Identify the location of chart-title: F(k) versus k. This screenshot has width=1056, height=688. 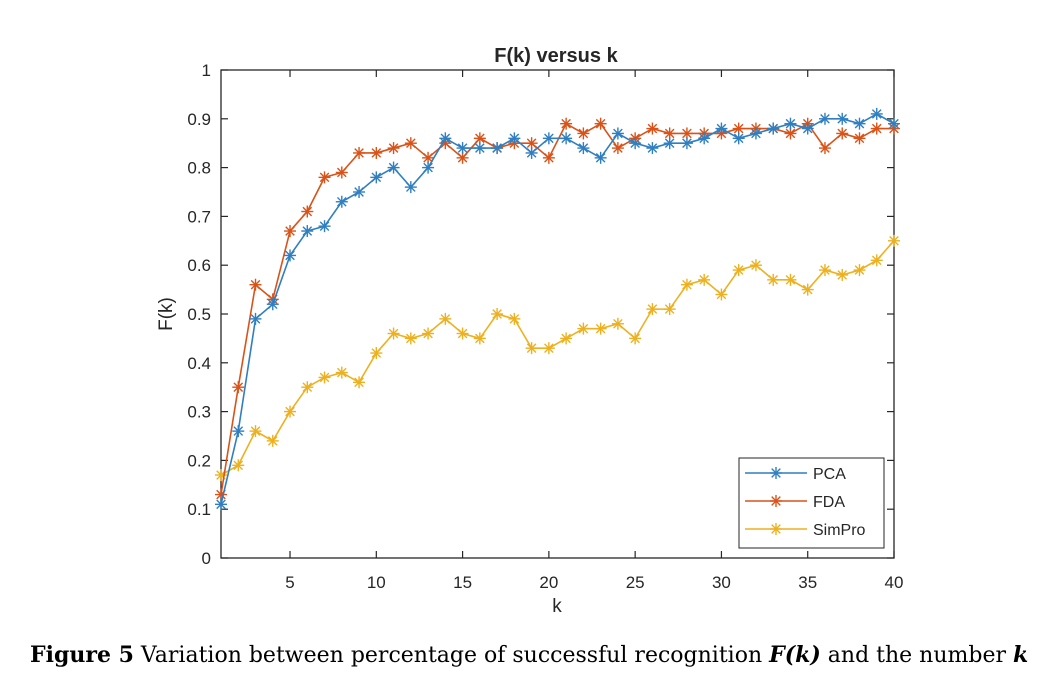
(556, 56).